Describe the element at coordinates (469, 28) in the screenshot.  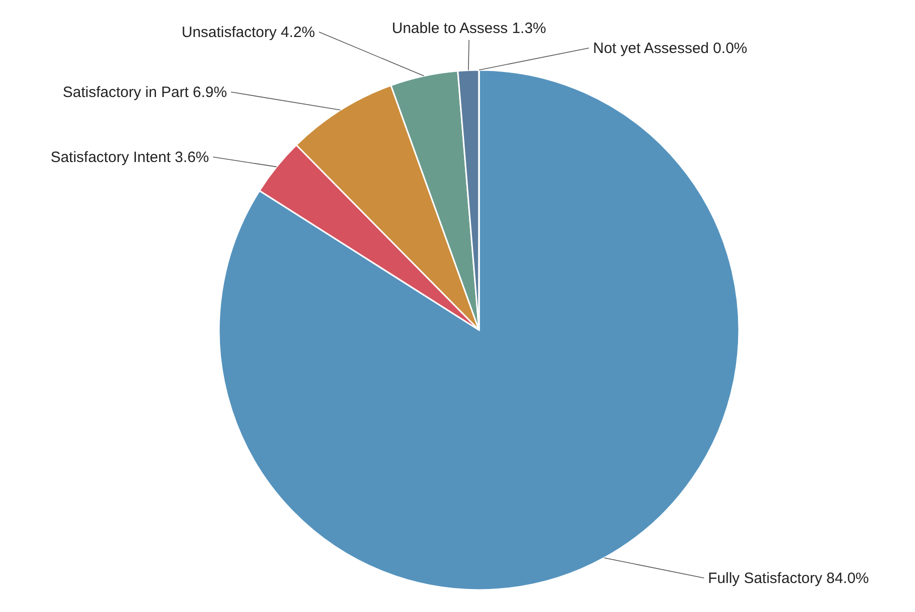
I see `slice-label: Unable to Assess 1.3%` at that location.